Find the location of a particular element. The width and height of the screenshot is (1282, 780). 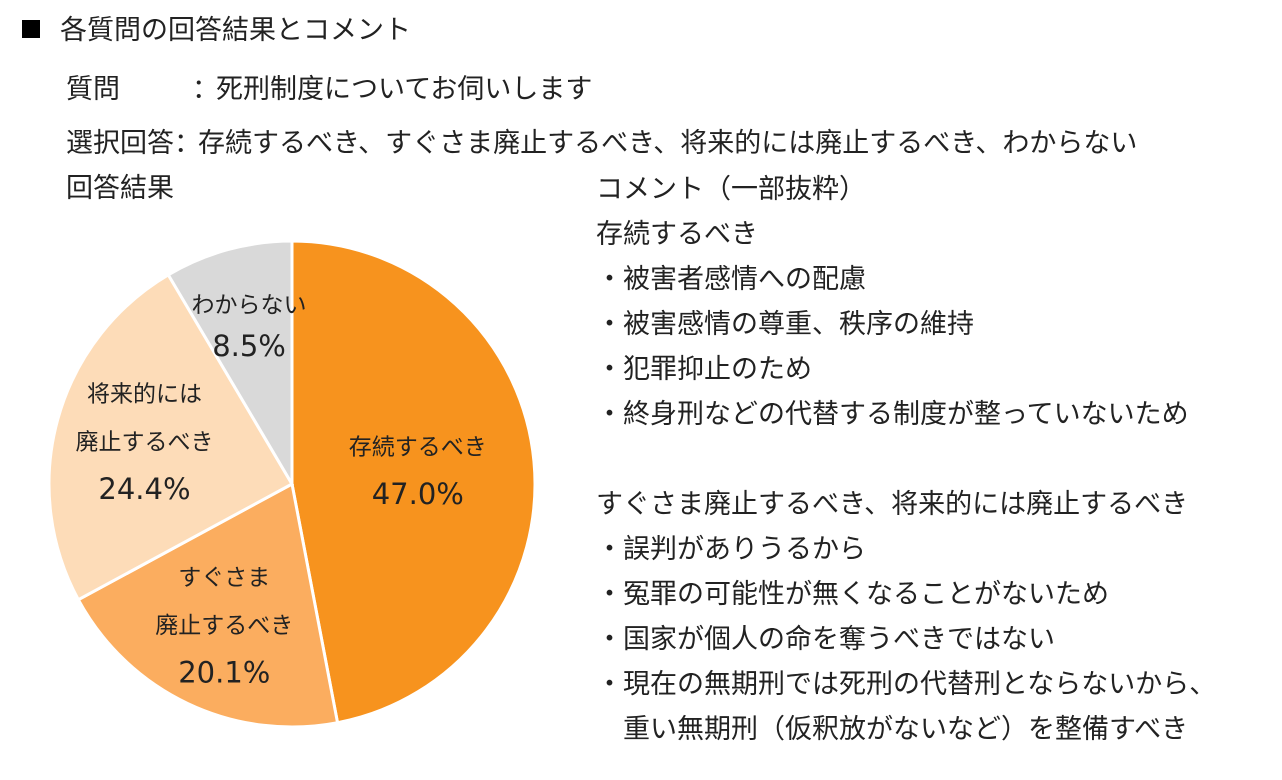

question-colon: ： is located at coordinates (205, 89).